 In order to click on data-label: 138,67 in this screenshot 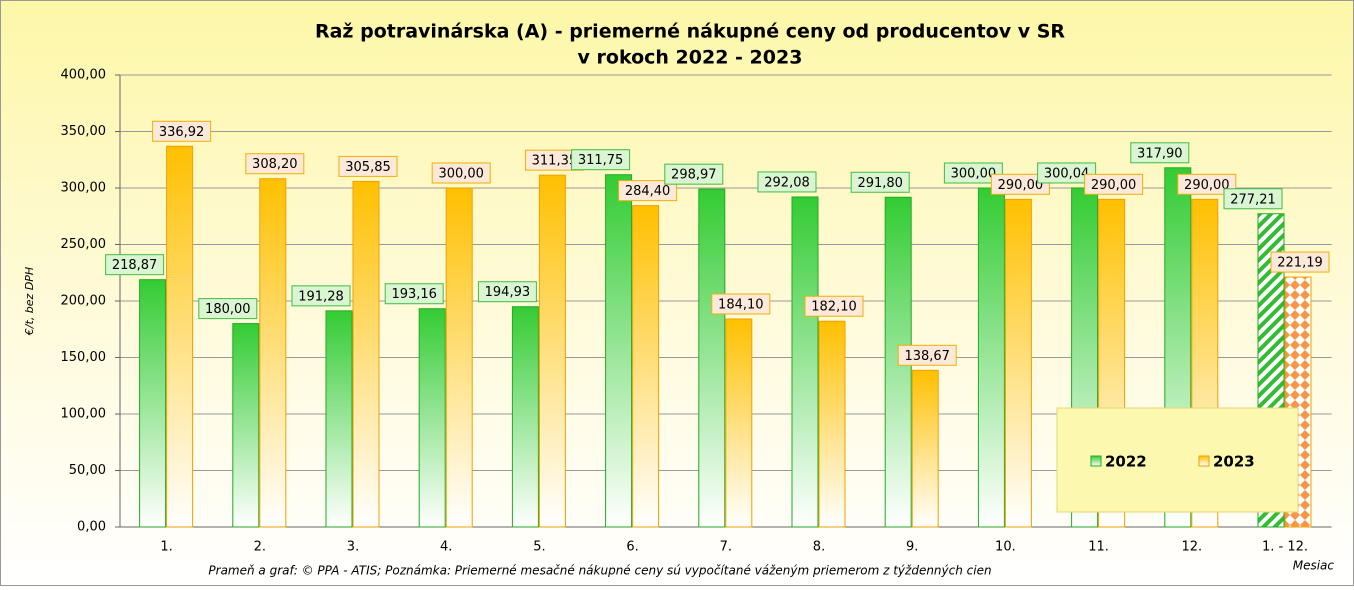, I will do `click(927, 356)`.